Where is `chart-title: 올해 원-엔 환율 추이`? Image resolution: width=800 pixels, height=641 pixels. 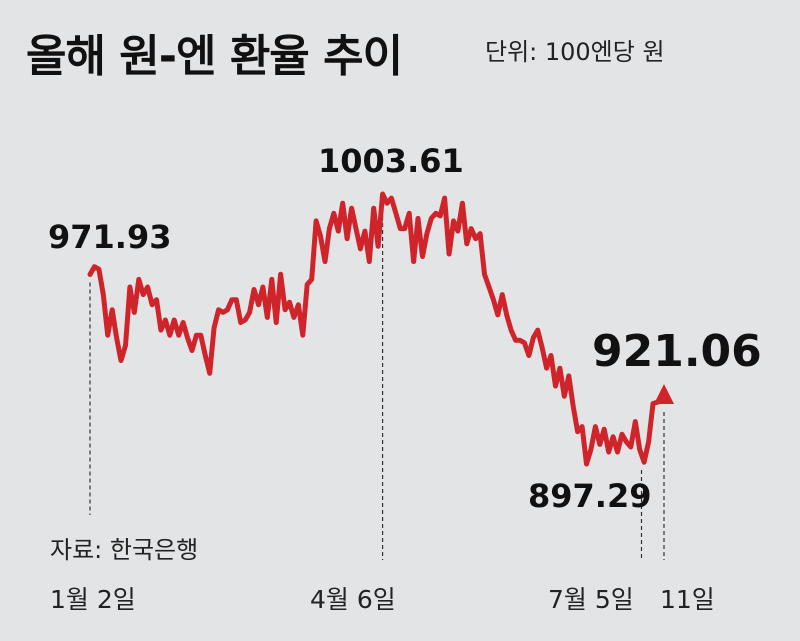 chart-title: 올해 원-엔 환율 추이 is located at coordinates (214, 56).